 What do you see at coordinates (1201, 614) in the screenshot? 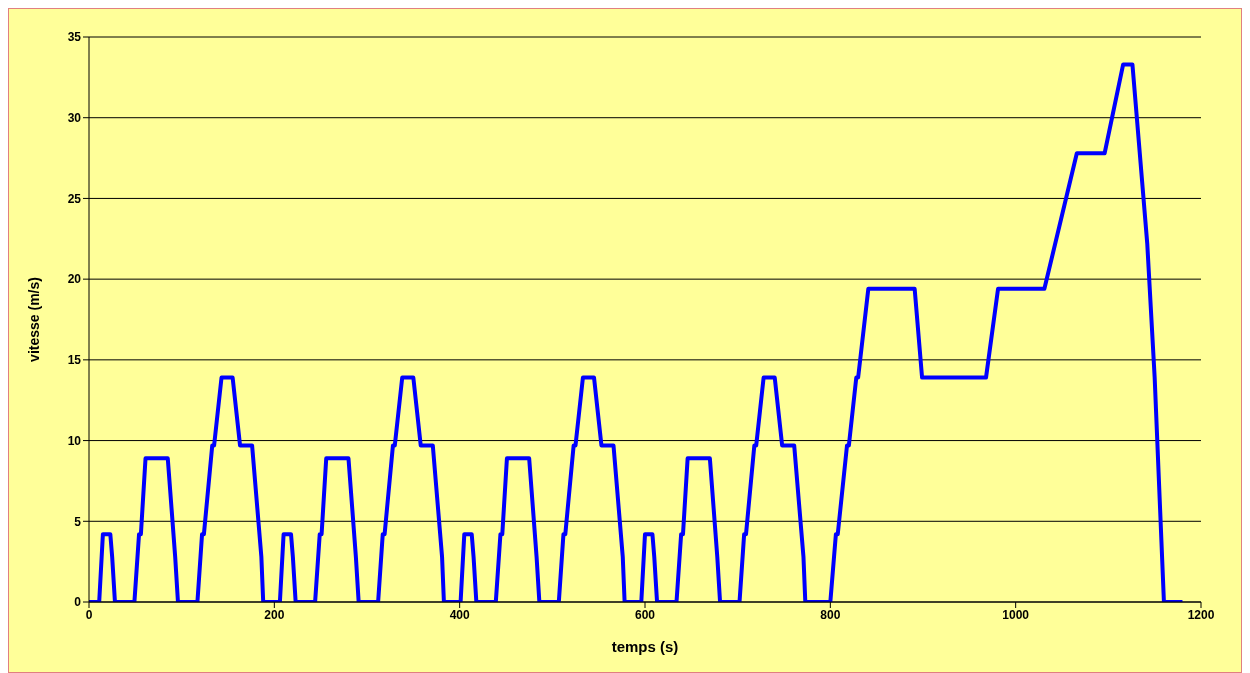
I see `x-tick-label: 1200` at bounding box center [1201, 614].